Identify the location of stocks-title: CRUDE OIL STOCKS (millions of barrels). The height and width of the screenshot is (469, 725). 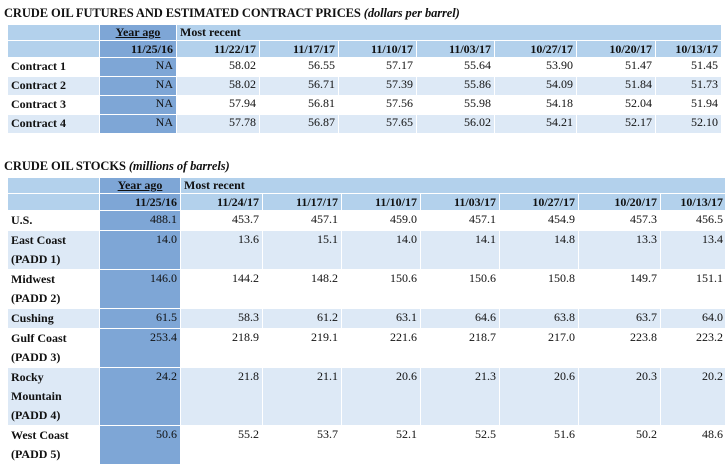
(117, 166).